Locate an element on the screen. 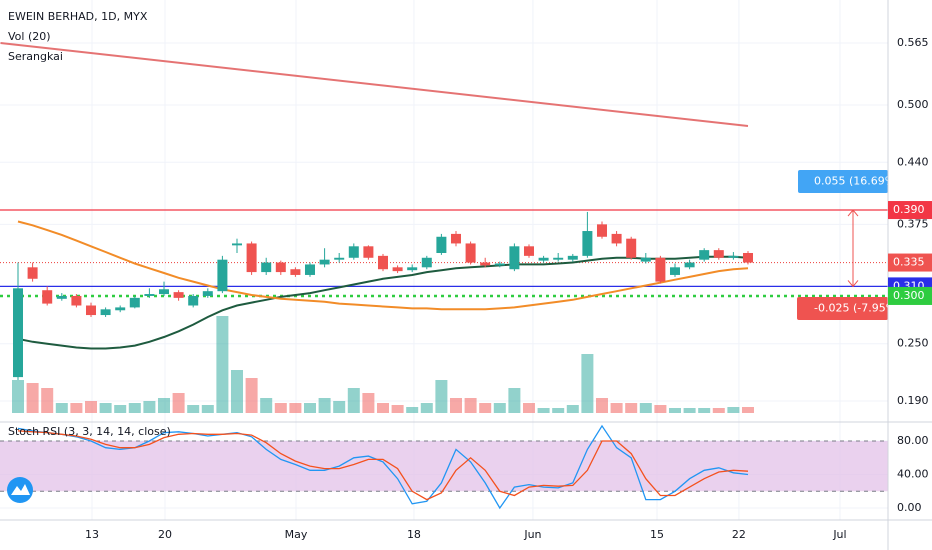 The height and width of the screenshot is (550, 932). trend-line is located at coordinates (374, 84).